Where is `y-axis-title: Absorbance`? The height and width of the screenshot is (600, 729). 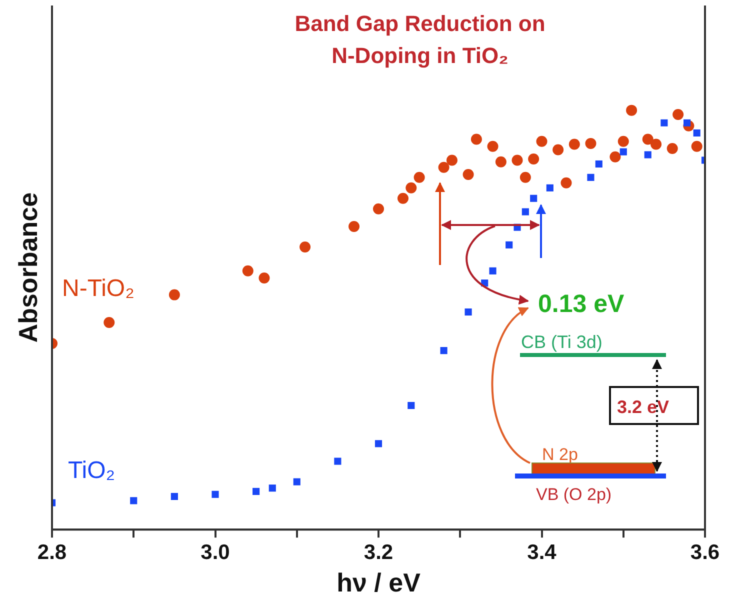 y-axis-title: Absorbance is located at coordinates (28, 267).